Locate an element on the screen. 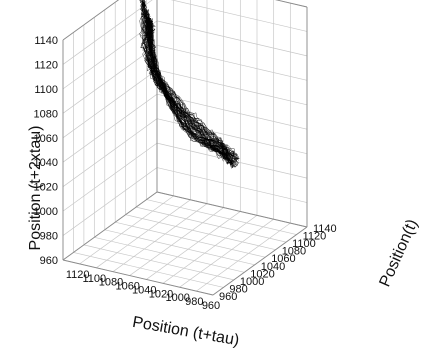 Image resolution: width=432 pixels, height=360 pixels. z-axis-label: Position (t+2xtau) is located at coordinates (35, 188).